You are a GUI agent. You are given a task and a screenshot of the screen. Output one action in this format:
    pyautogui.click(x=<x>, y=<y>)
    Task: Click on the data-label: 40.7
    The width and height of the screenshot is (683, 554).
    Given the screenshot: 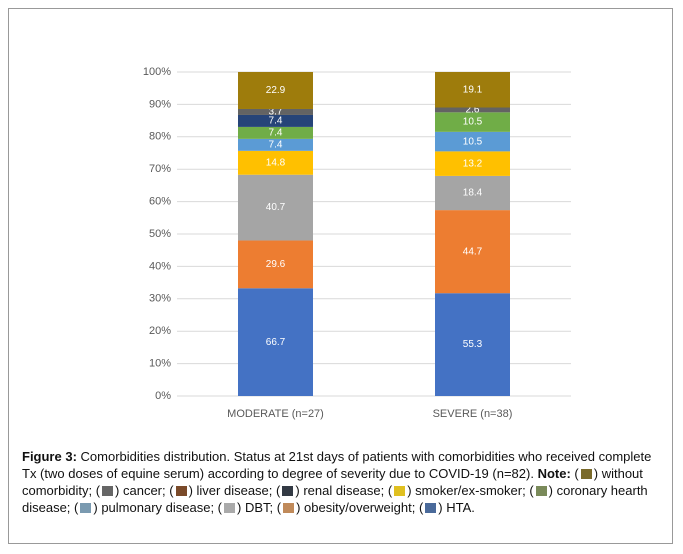 What is the action you would take?
    pyautogui.click(x=276, y=207)
    